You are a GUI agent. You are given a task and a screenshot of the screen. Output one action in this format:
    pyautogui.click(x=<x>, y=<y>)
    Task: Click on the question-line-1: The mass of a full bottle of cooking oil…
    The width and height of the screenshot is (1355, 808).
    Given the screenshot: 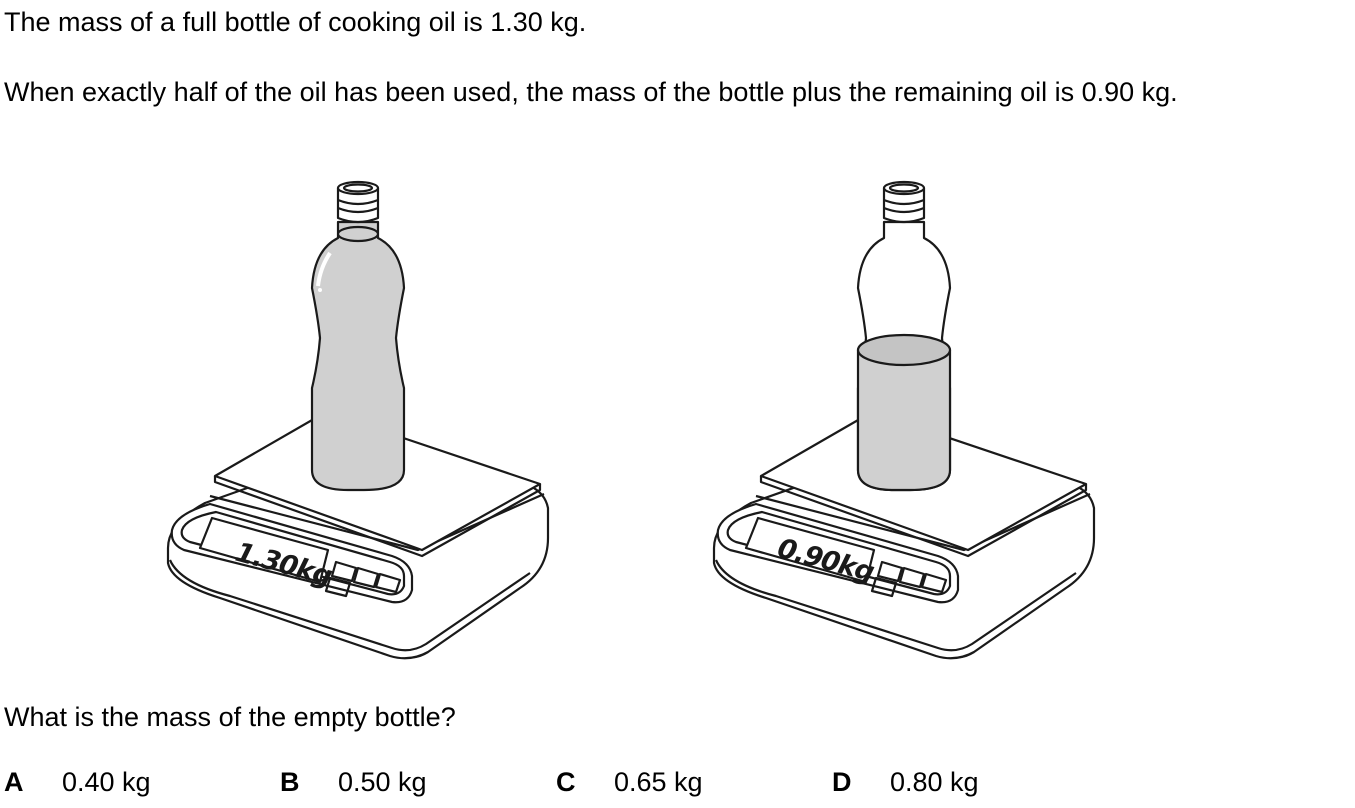 What is the action you would take?
    pyautogui.click(x=295, y=22)
    